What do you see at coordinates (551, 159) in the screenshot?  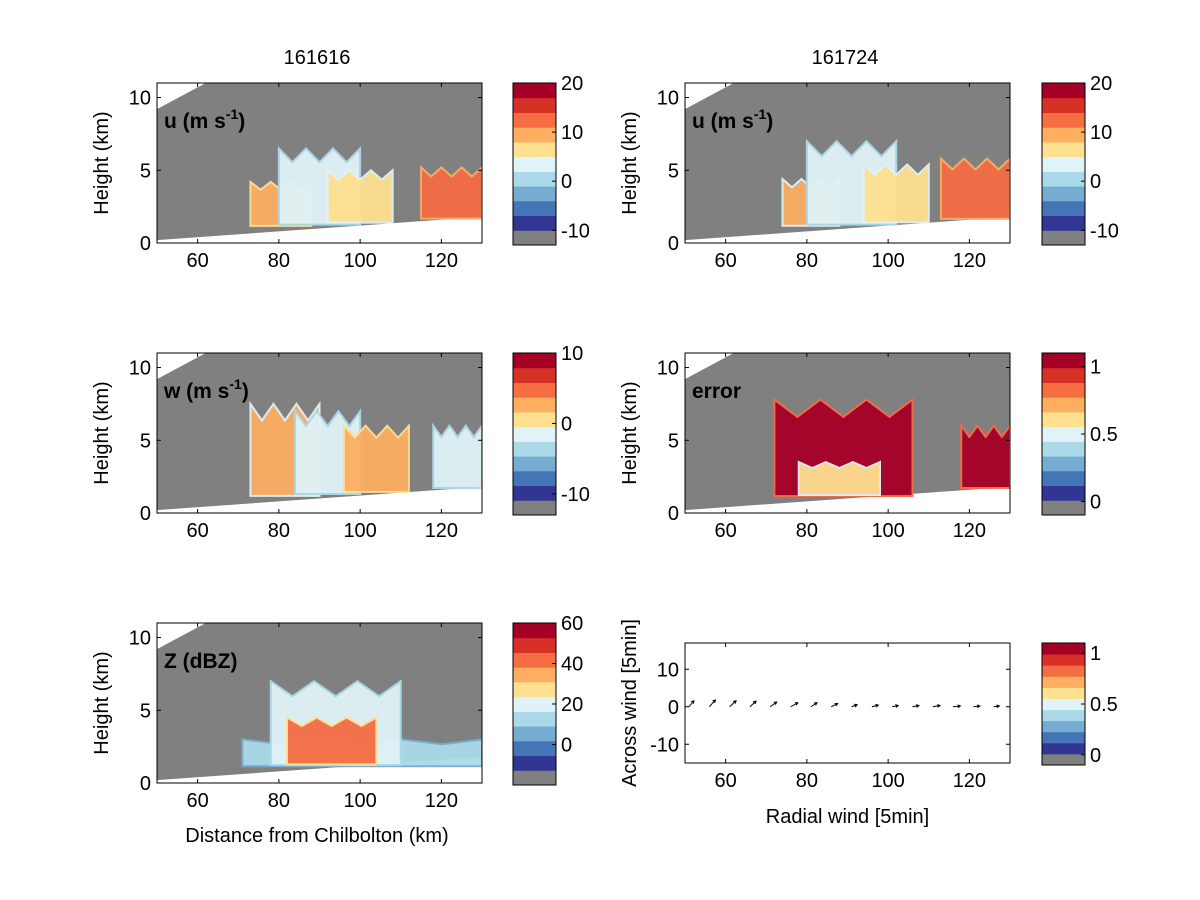 I see `colorbar: 20 10 0 -10` at bounding box center [551, 159].